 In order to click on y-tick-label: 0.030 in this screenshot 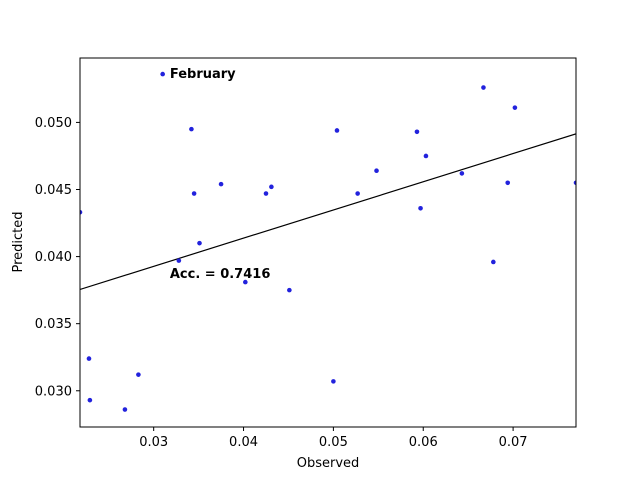, I will do `click(53, 391)`.